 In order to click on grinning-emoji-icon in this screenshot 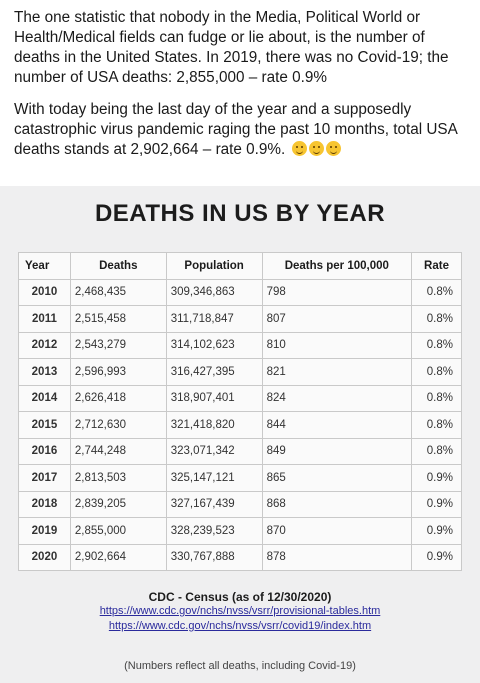, I will do `click(333, 148)`.